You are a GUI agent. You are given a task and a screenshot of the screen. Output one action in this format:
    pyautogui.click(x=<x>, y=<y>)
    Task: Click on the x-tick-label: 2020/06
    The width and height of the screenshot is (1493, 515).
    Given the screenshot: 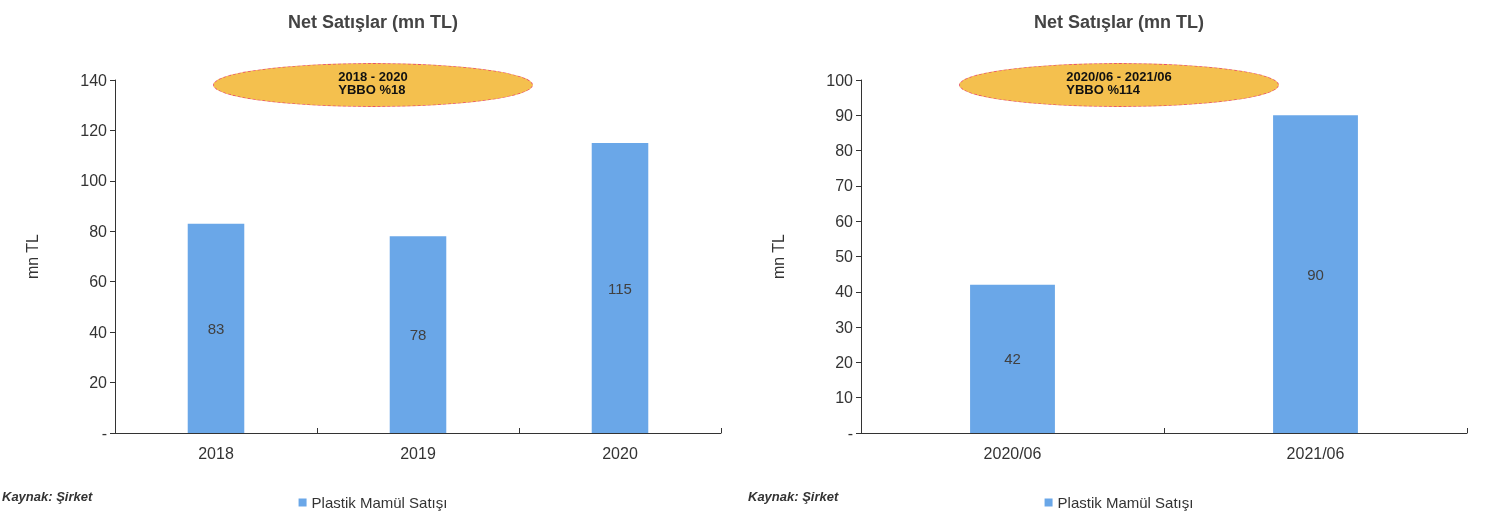 What is the action you would take?
    pyautogui.click(x=1012, y=453)
    